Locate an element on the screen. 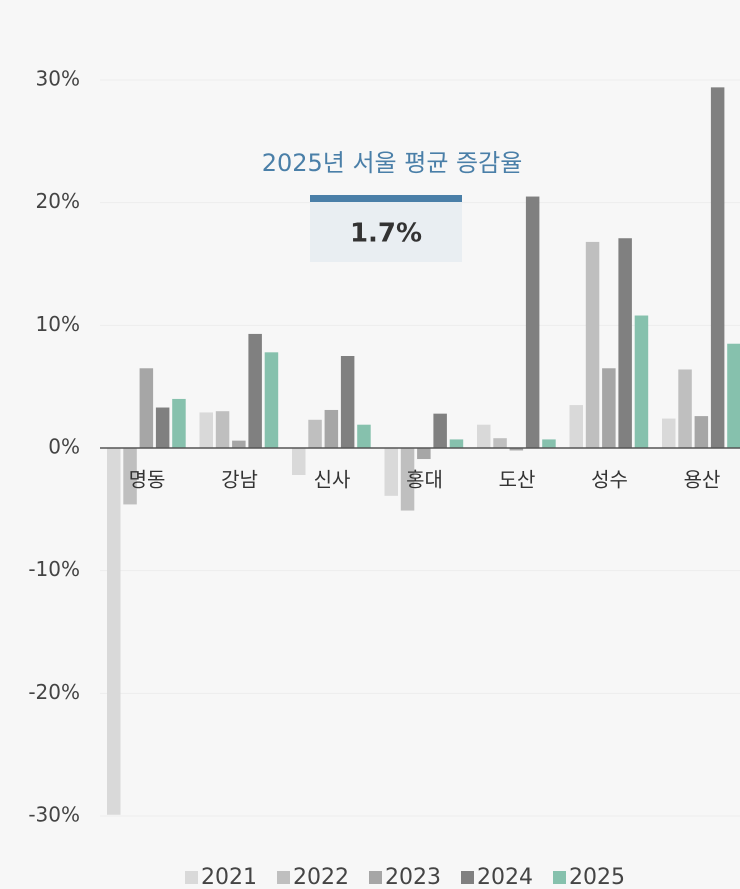  legend-label: 2025 is located at coordinates (597, 877).